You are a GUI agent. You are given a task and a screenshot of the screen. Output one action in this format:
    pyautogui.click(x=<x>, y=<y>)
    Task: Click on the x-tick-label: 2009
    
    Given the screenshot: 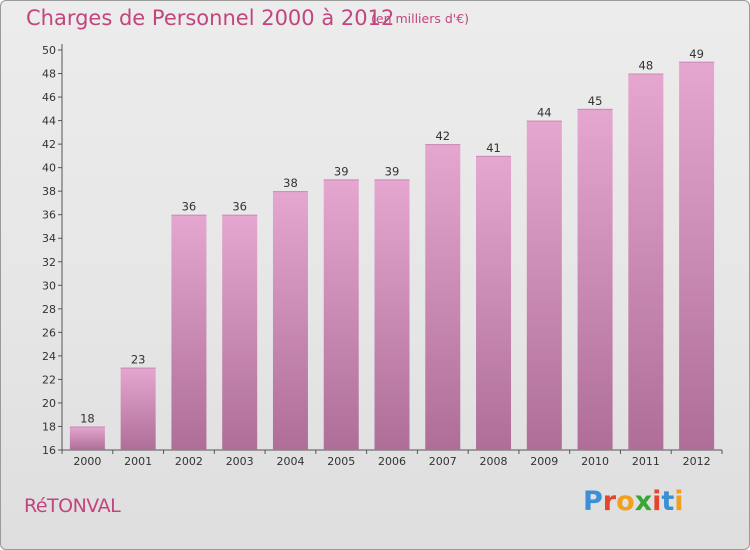 What is the action you would take?
    pyautogui.click(x=544, y=461)
    